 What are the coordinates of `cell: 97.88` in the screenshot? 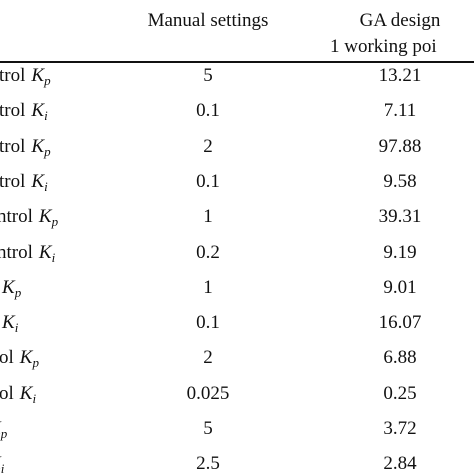 It's located at (400, 146).